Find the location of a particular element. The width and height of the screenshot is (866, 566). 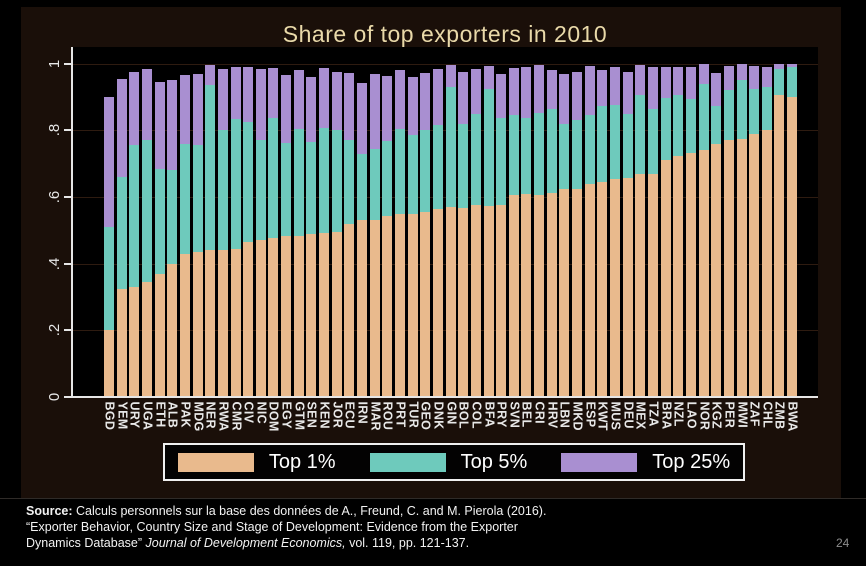

bar-segment-top1-BFA is located at coordinates (488, 301).